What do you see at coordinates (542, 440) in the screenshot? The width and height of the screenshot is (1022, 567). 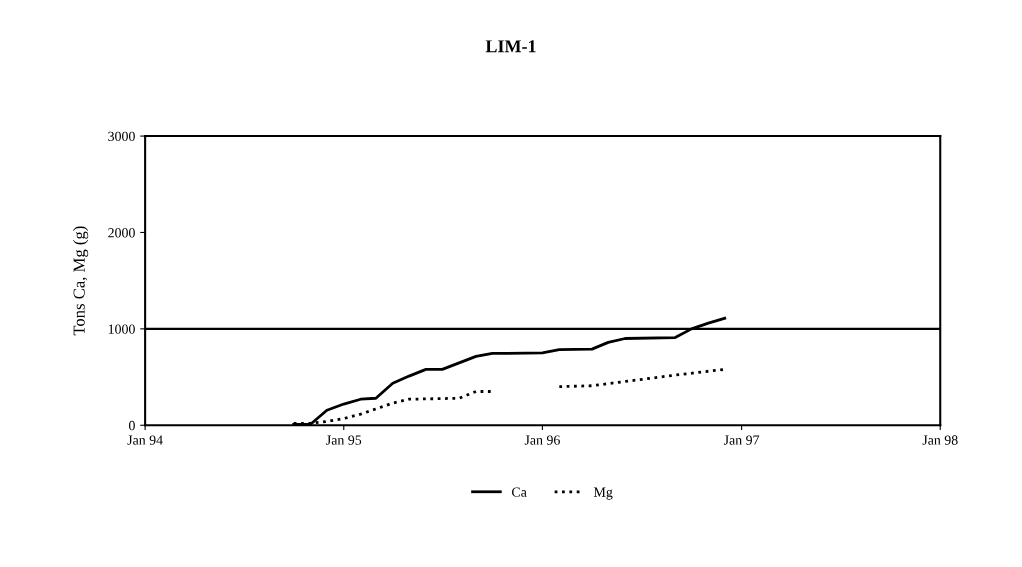 I see `x-tick-label: Jan 96` at bounding box center [542, 440].